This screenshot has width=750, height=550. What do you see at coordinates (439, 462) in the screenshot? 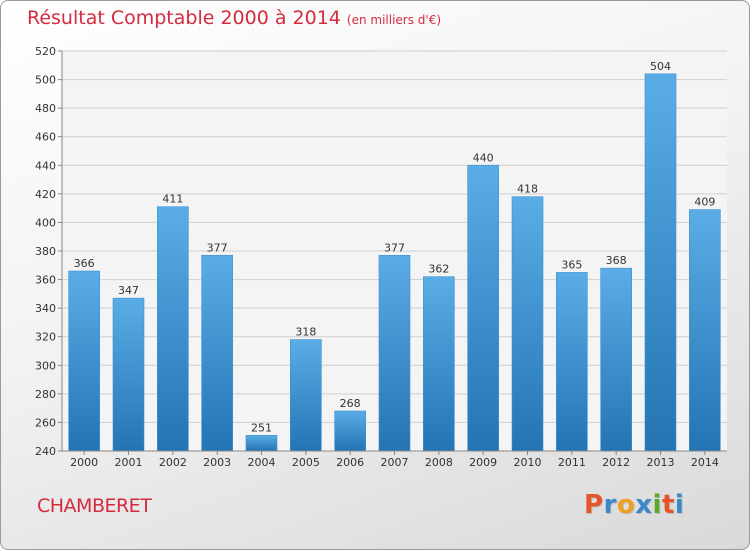
I see `x-tick-label: 2008` at bounding box center [439, 462].